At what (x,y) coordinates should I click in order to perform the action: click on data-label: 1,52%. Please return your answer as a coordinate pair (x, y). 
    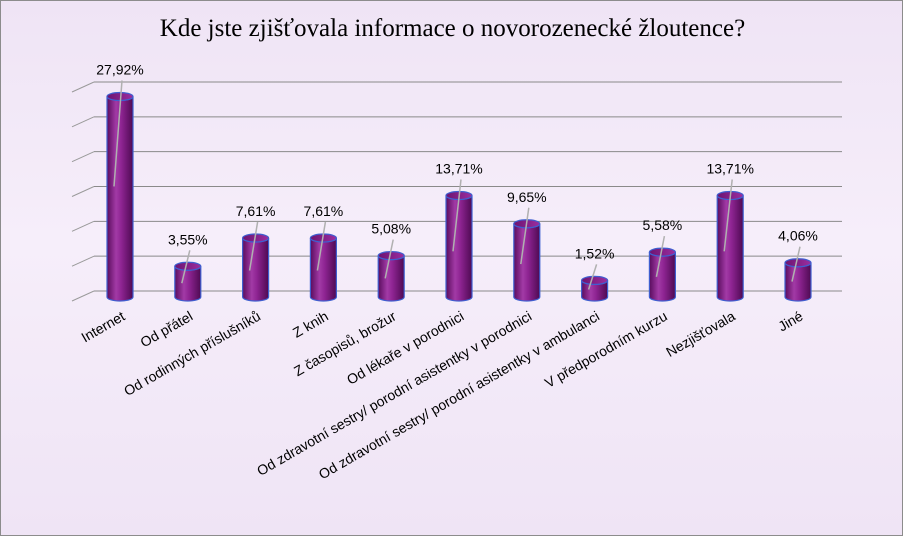
    Looking at the image, I should click on (595, 253).